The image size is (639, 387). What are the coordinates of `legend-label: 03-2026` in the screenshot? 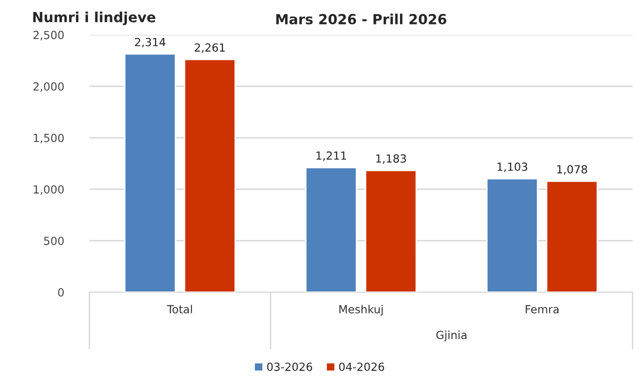 It's located at (289, 366).